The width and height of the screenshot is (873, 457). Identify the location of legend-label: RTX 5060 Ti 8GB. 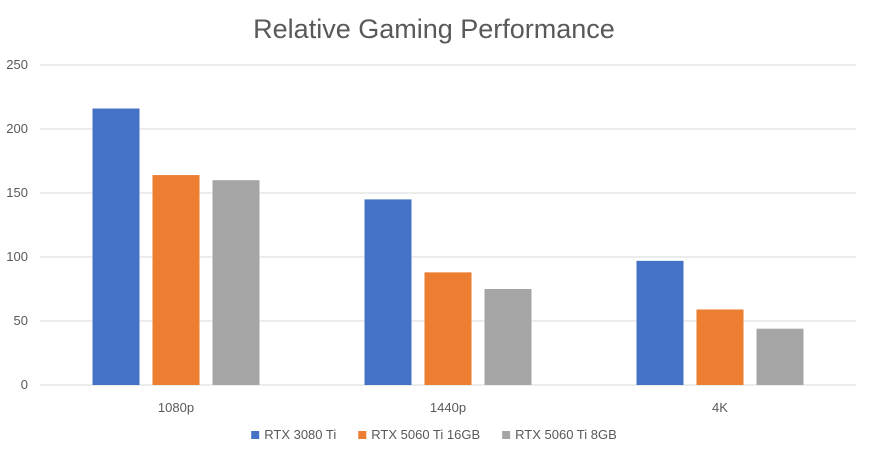
(566, 434).